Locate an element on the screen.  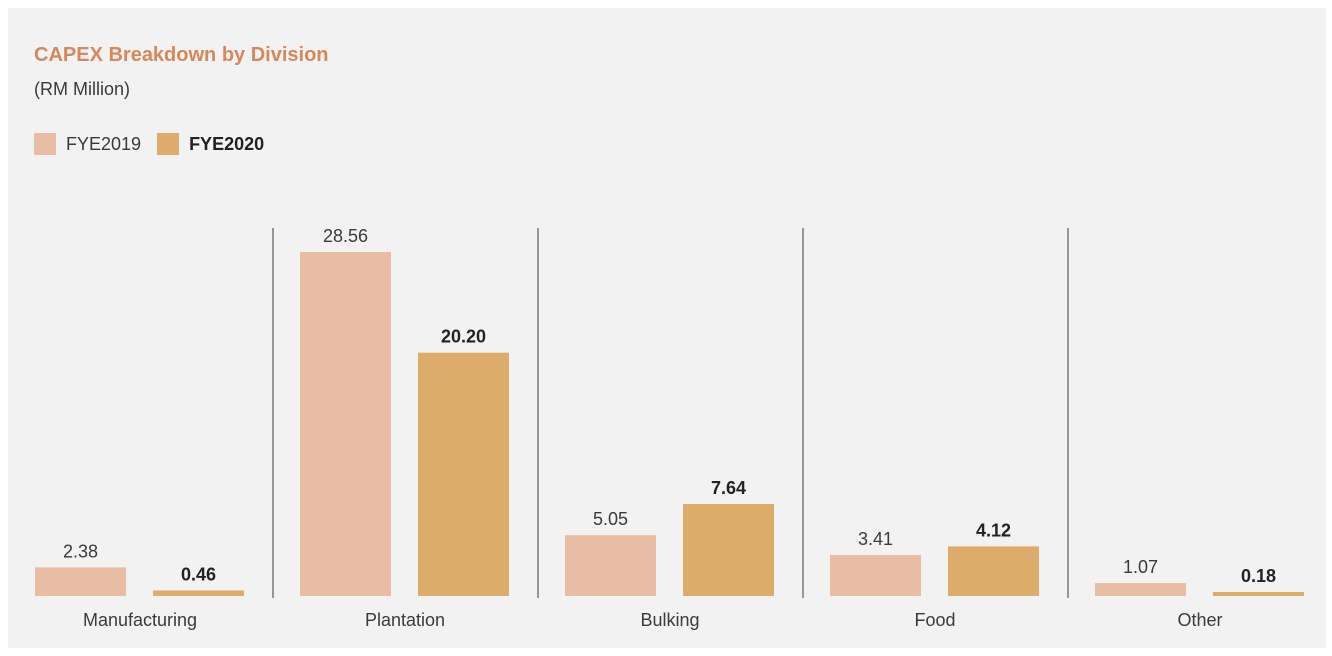
legend-item-fye2019: FYE2019 is located at coordinates (87, 144).